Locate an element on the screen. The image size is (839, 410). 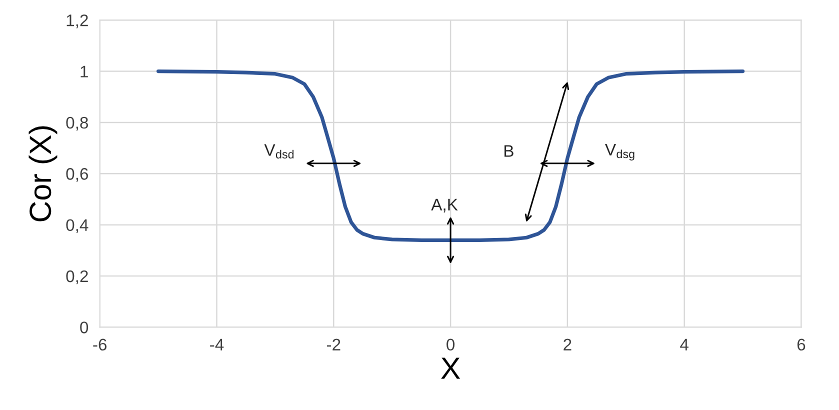
y-tick-label: 1,2 is located at coordinates (77, 21).